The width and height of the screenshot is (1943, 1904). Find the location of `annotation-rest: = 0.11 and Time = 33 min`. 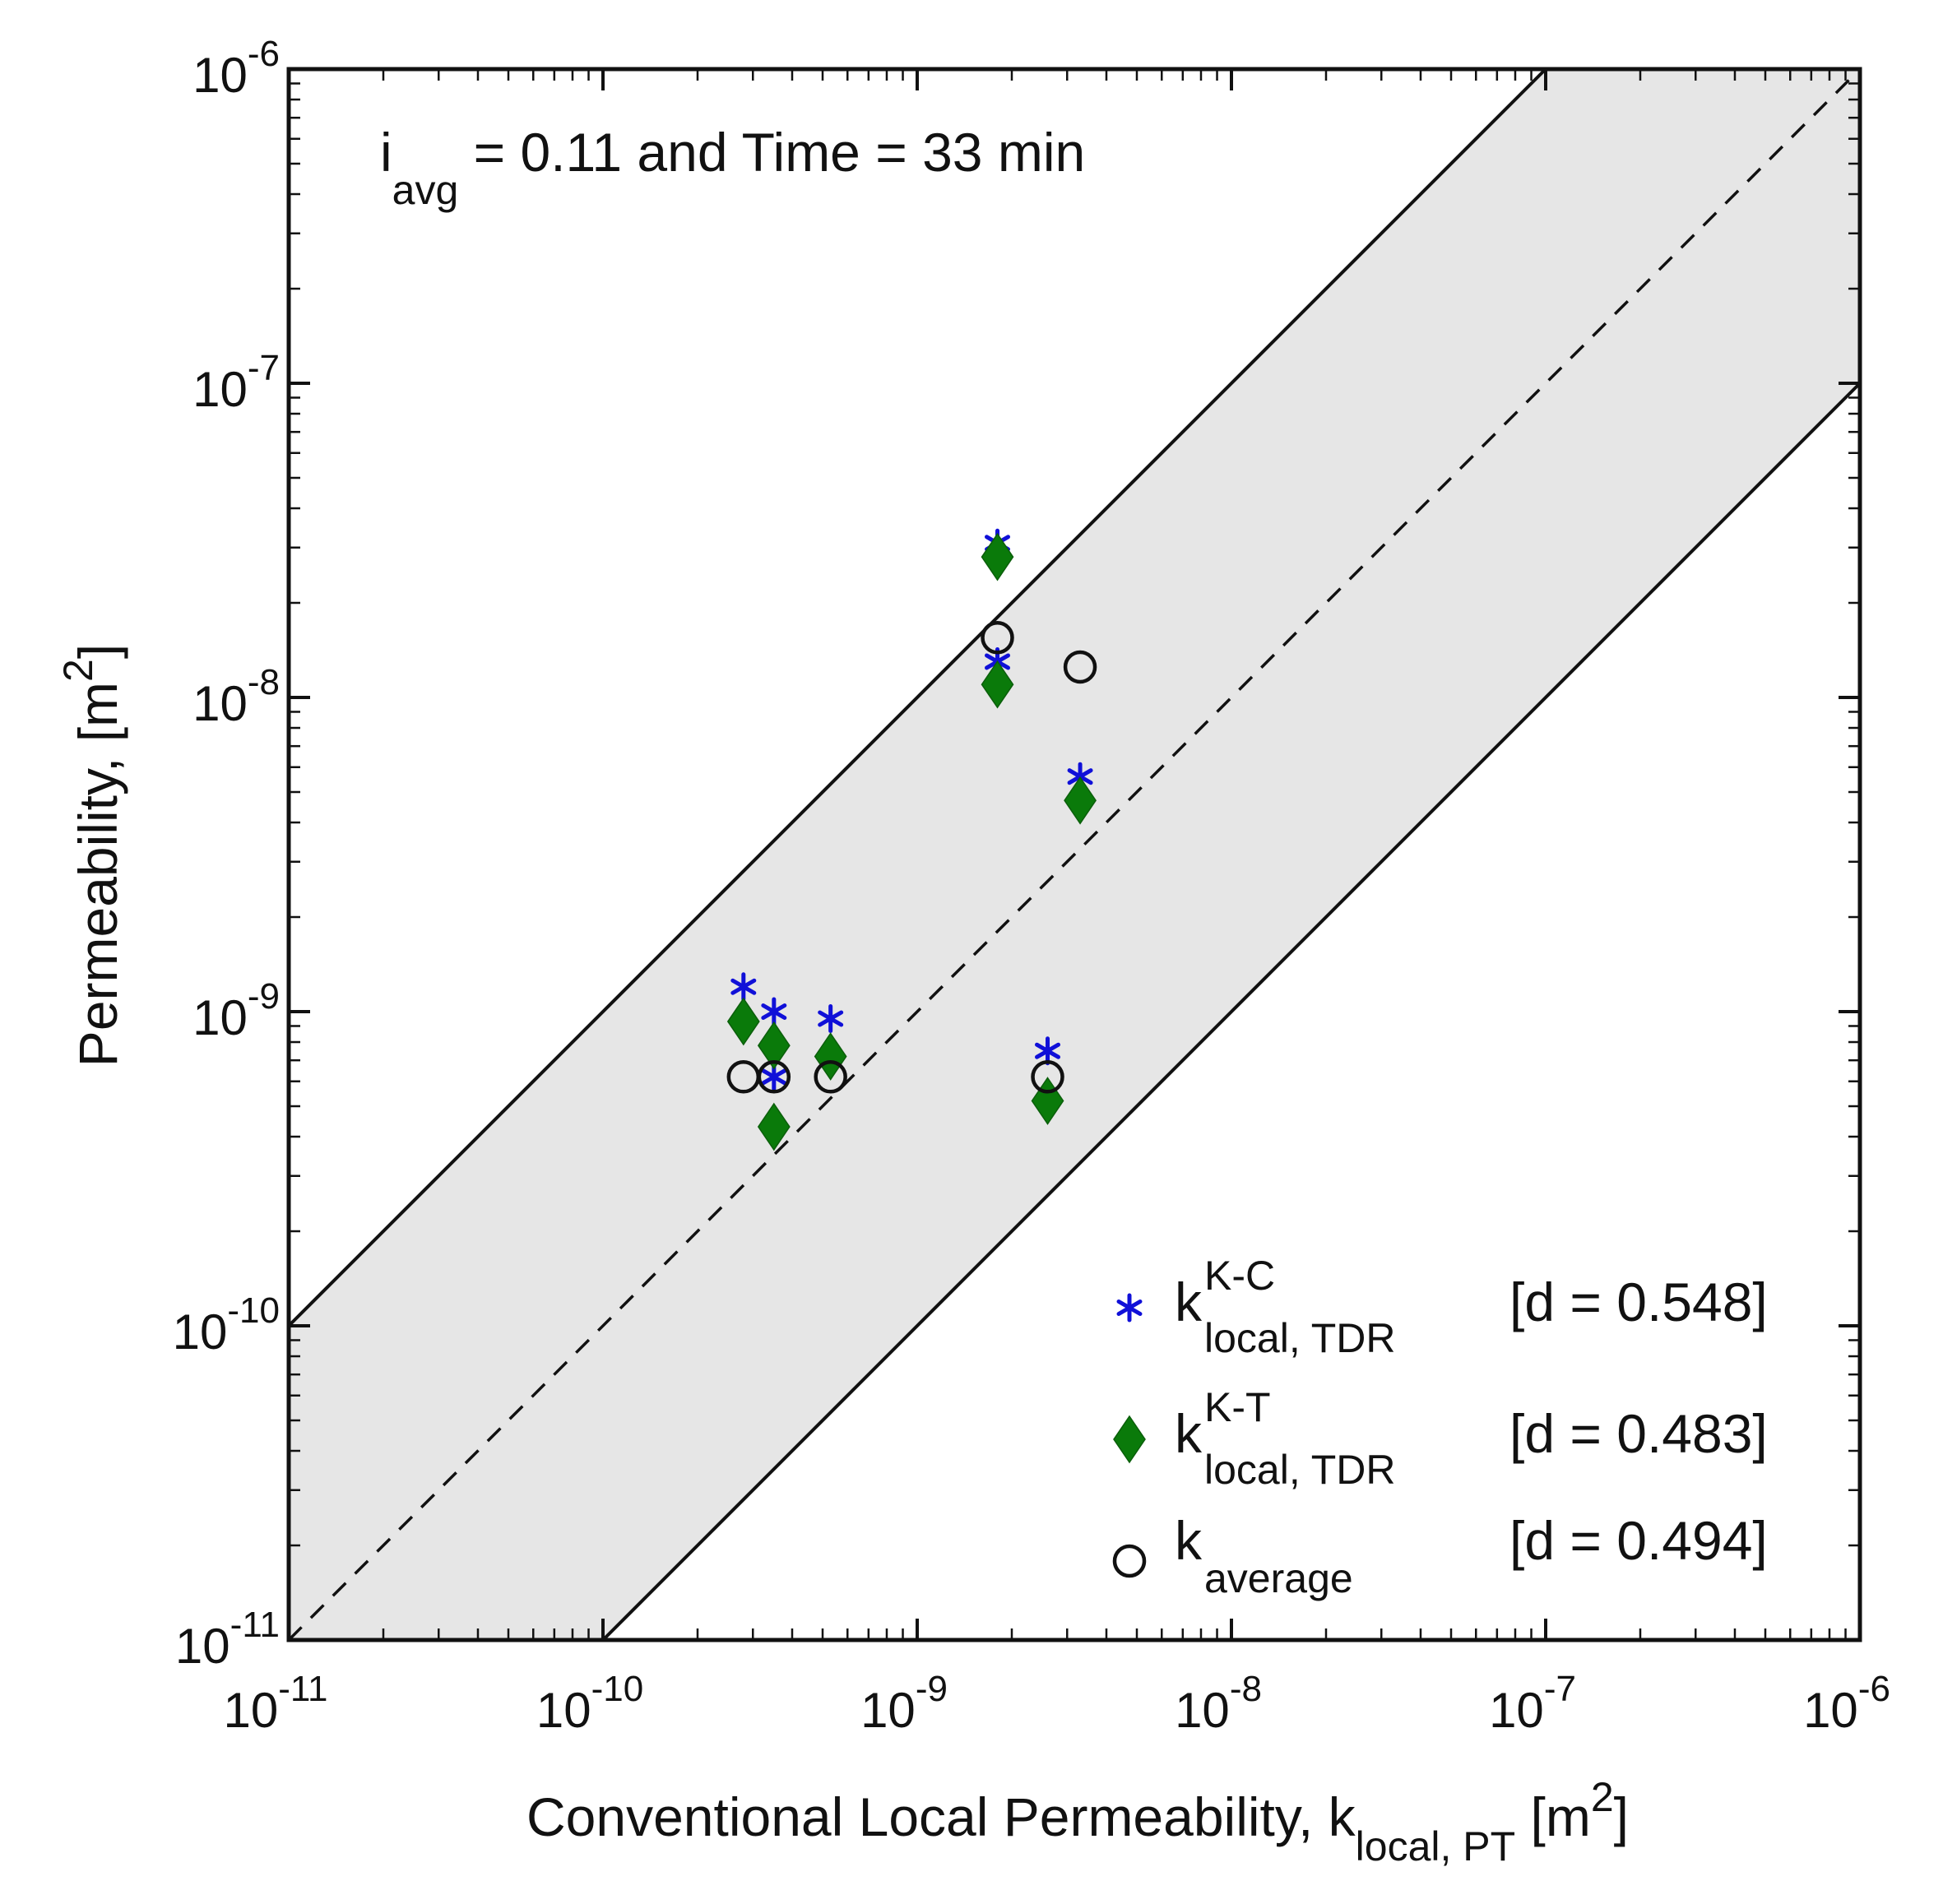

annotation-rest: = 0.11 and Time = 33 min is located at coordinates (771, 152).